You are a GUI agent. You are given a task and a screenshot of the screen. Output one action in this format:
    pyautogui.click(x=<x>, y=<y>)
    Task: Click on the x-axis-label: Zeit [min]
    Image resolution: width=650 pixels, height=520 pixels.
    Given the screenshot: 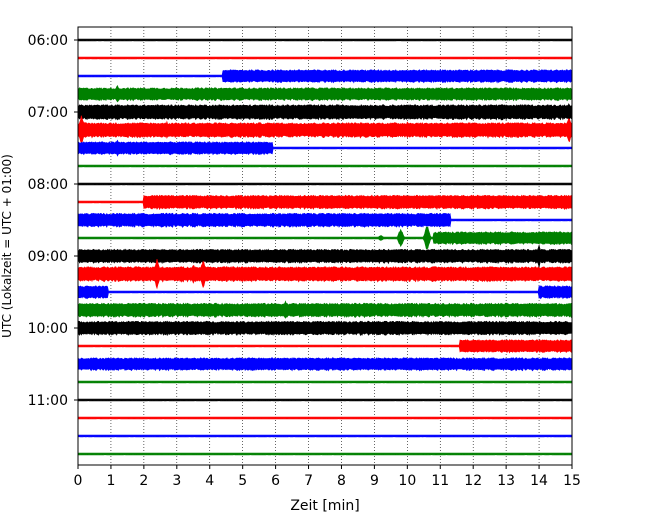 What is the action you would take?
    pyautogui.click(x=324, y=506)
    